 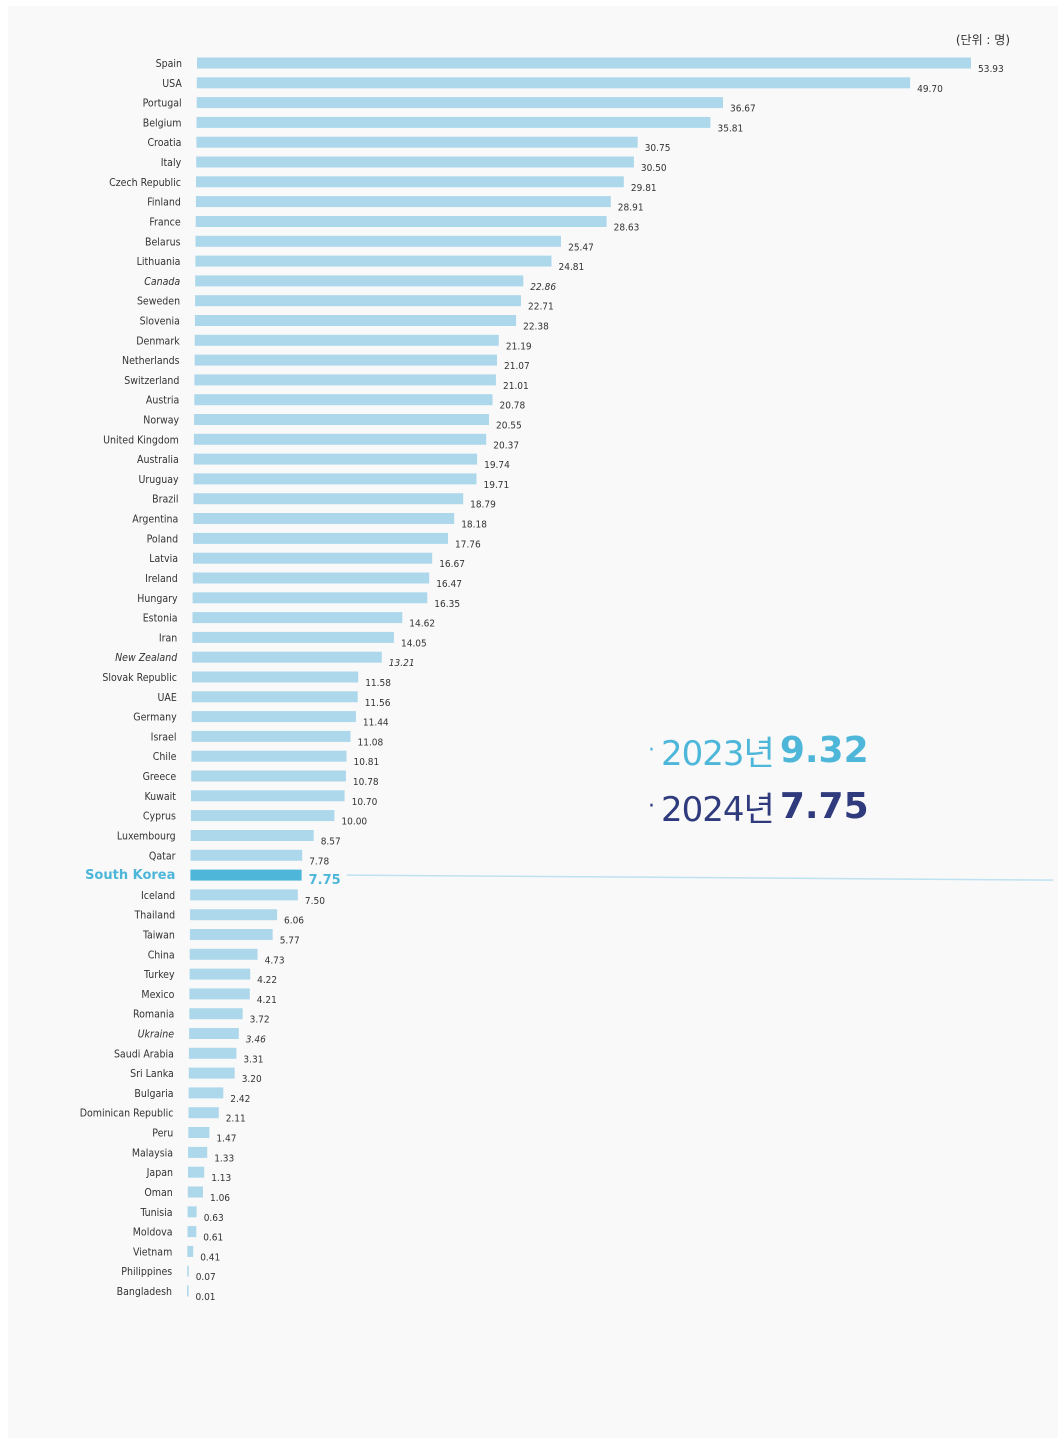 What do you see at coordinates (224, 1158) in the screenshot?
I see `value-label: 1.33` at bounding box center [224, 1158].